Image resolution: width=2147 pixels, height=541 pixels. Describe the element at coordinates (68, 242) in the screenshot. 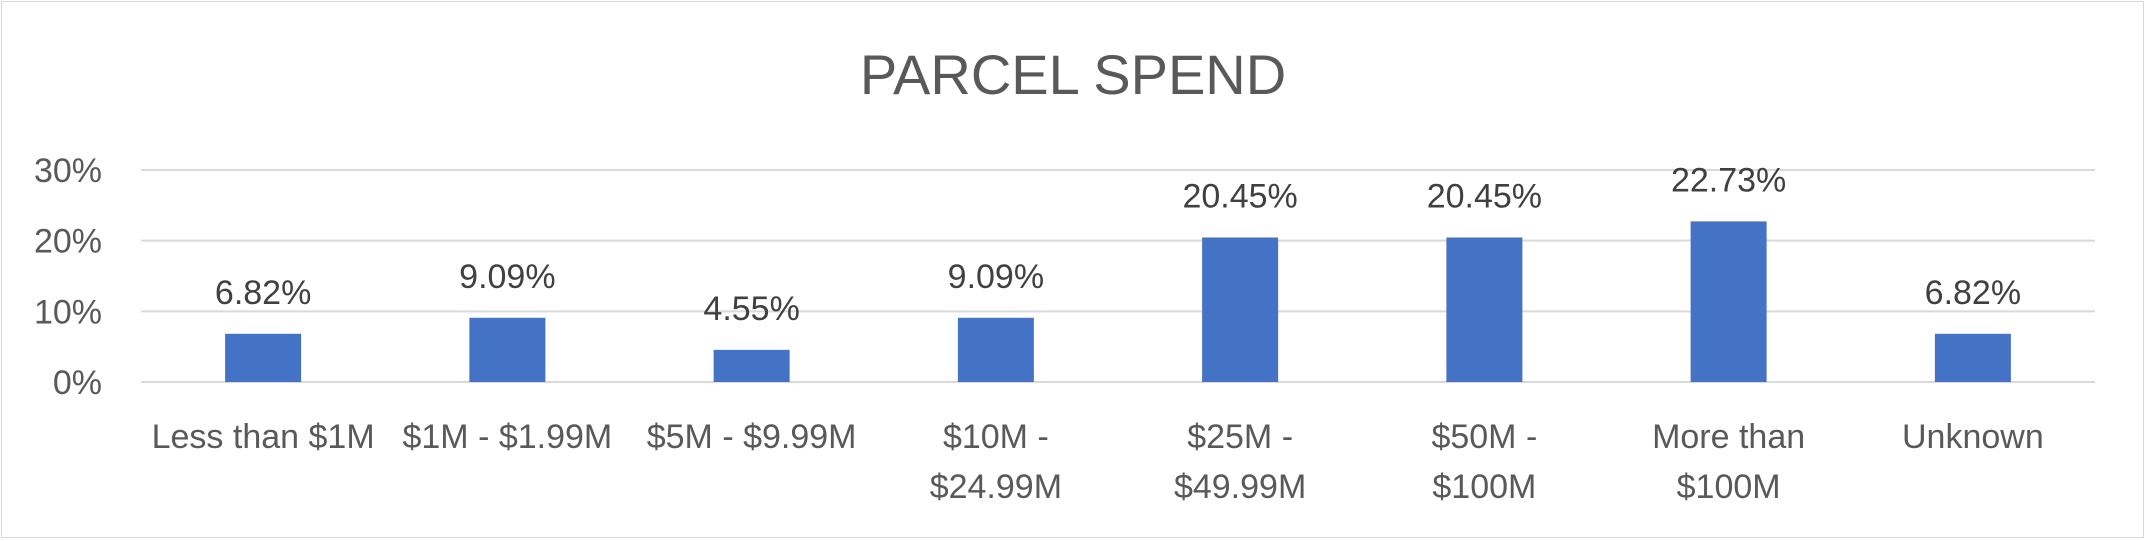

I see `y-tick-label: 20%` at that location.